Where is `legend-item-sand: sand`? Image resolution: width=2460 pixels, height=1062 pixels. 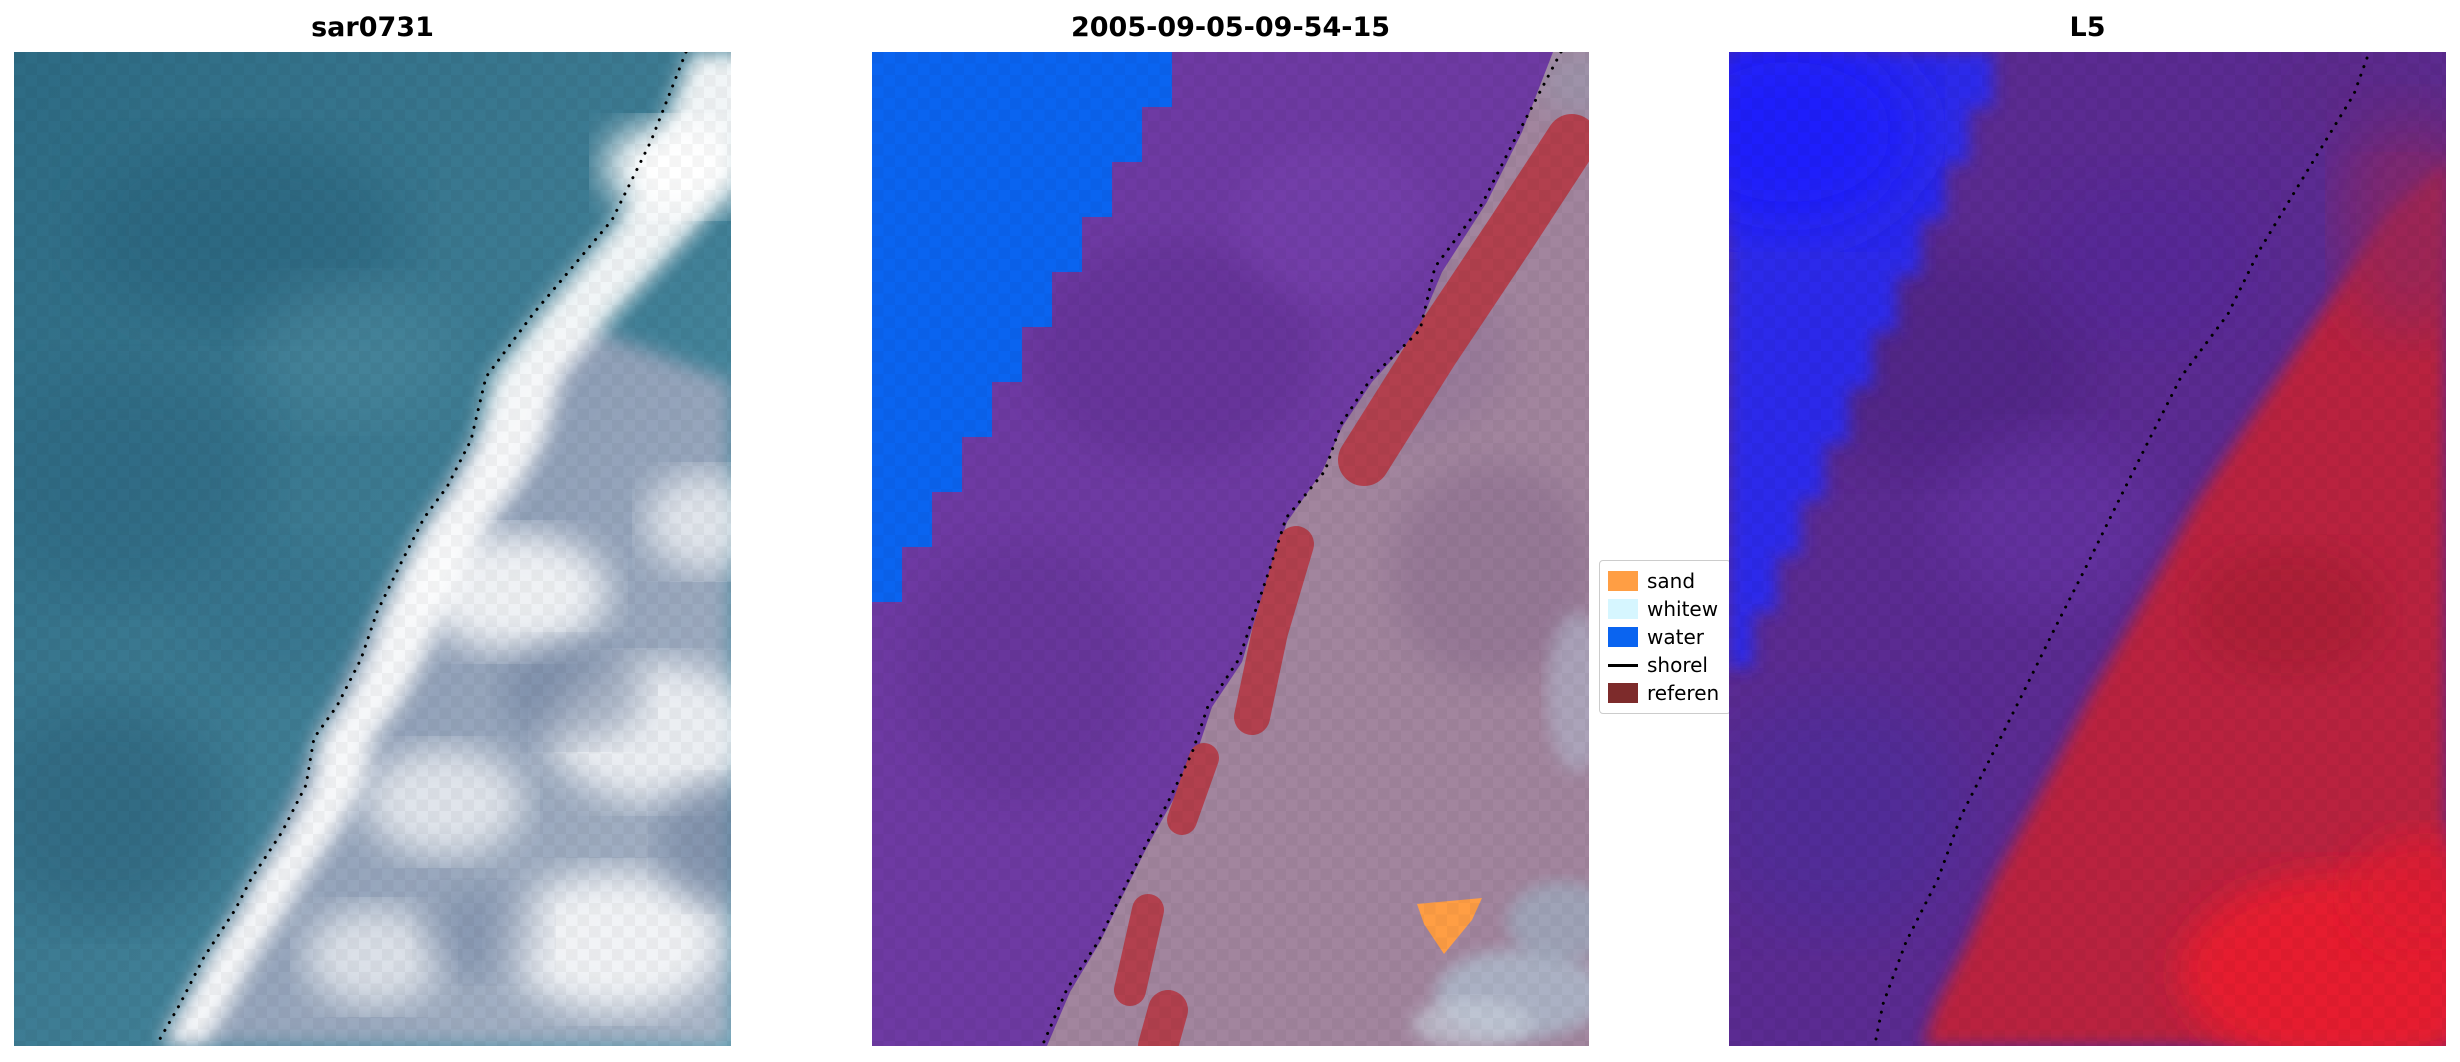
legend-item-sand: sand is located at coordinates (1669, 581).